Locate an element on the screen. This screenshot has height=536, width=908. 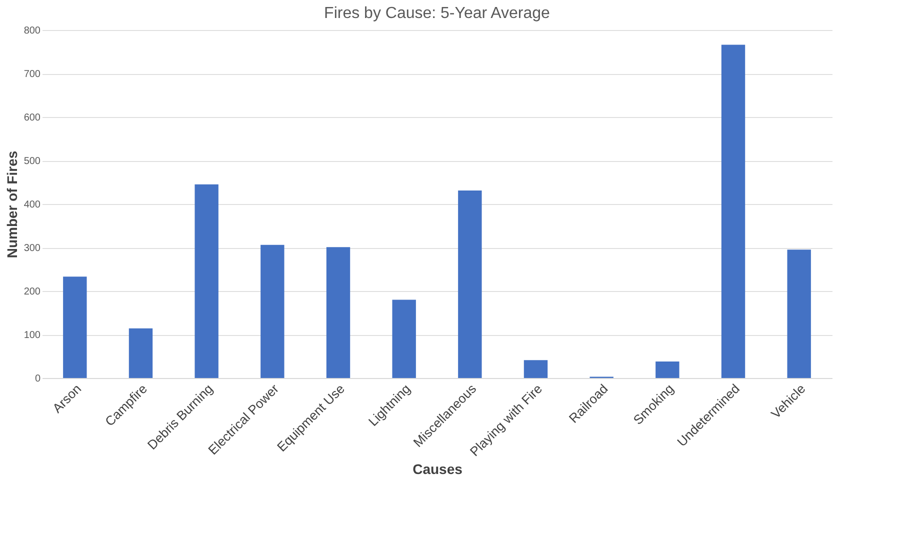
y-tick-label: 0 is located at coordinates (37, 379).